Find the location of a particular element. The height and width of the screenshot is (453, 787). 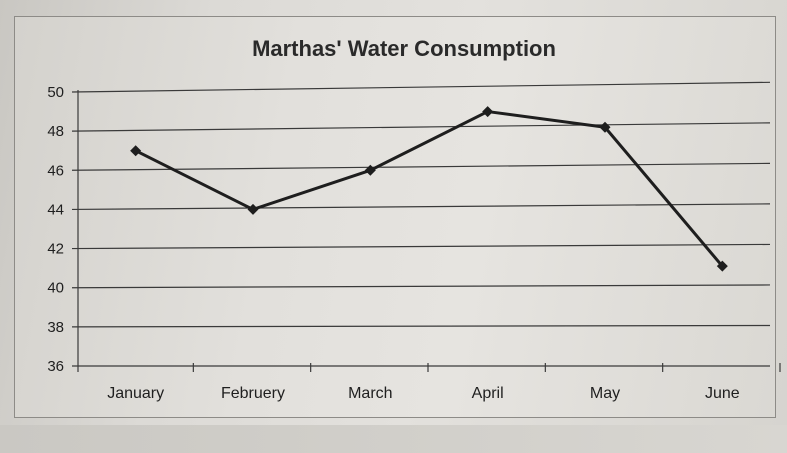

y-tick-label: 40 is located at coordinates (55, 288).